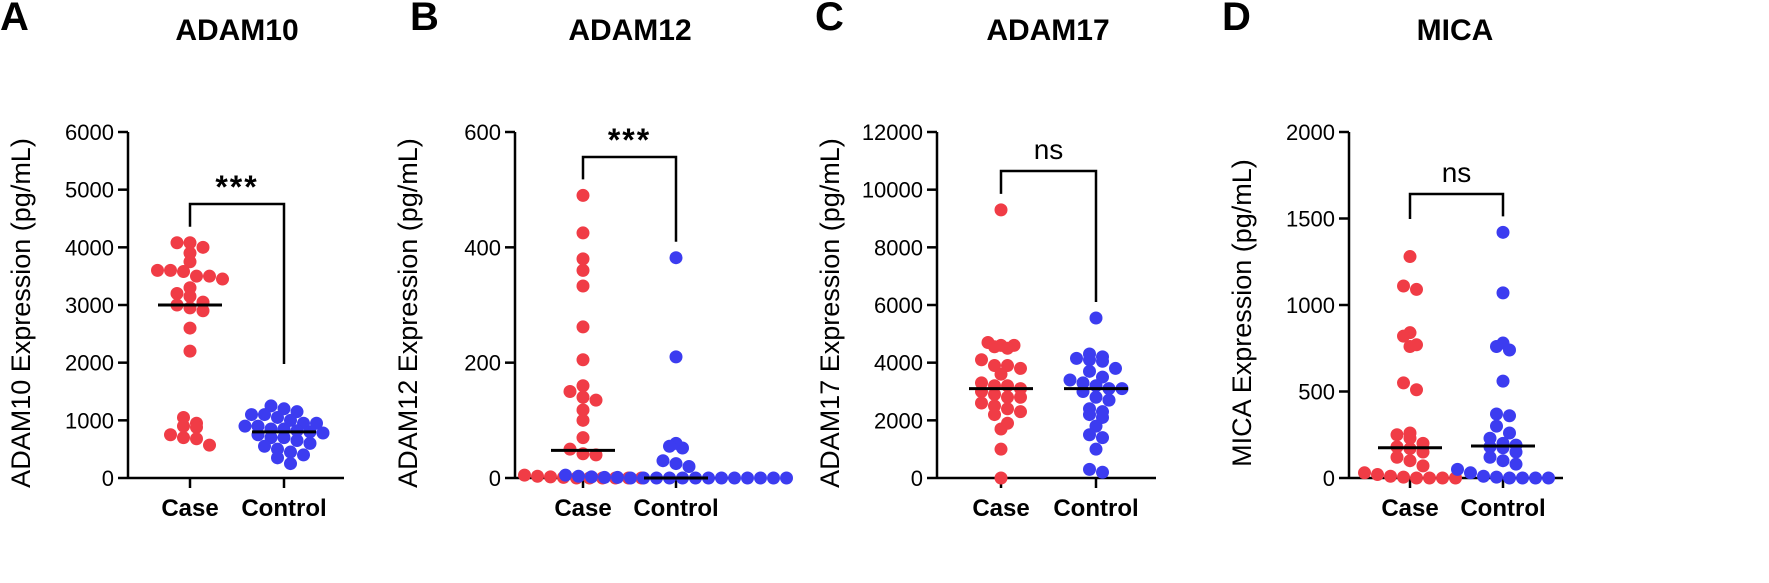 This screenshot has width=1769, height=583. Describe the element at coordinates (1236, 19) in the screenshot. I see `panel-letter: D` at that location.